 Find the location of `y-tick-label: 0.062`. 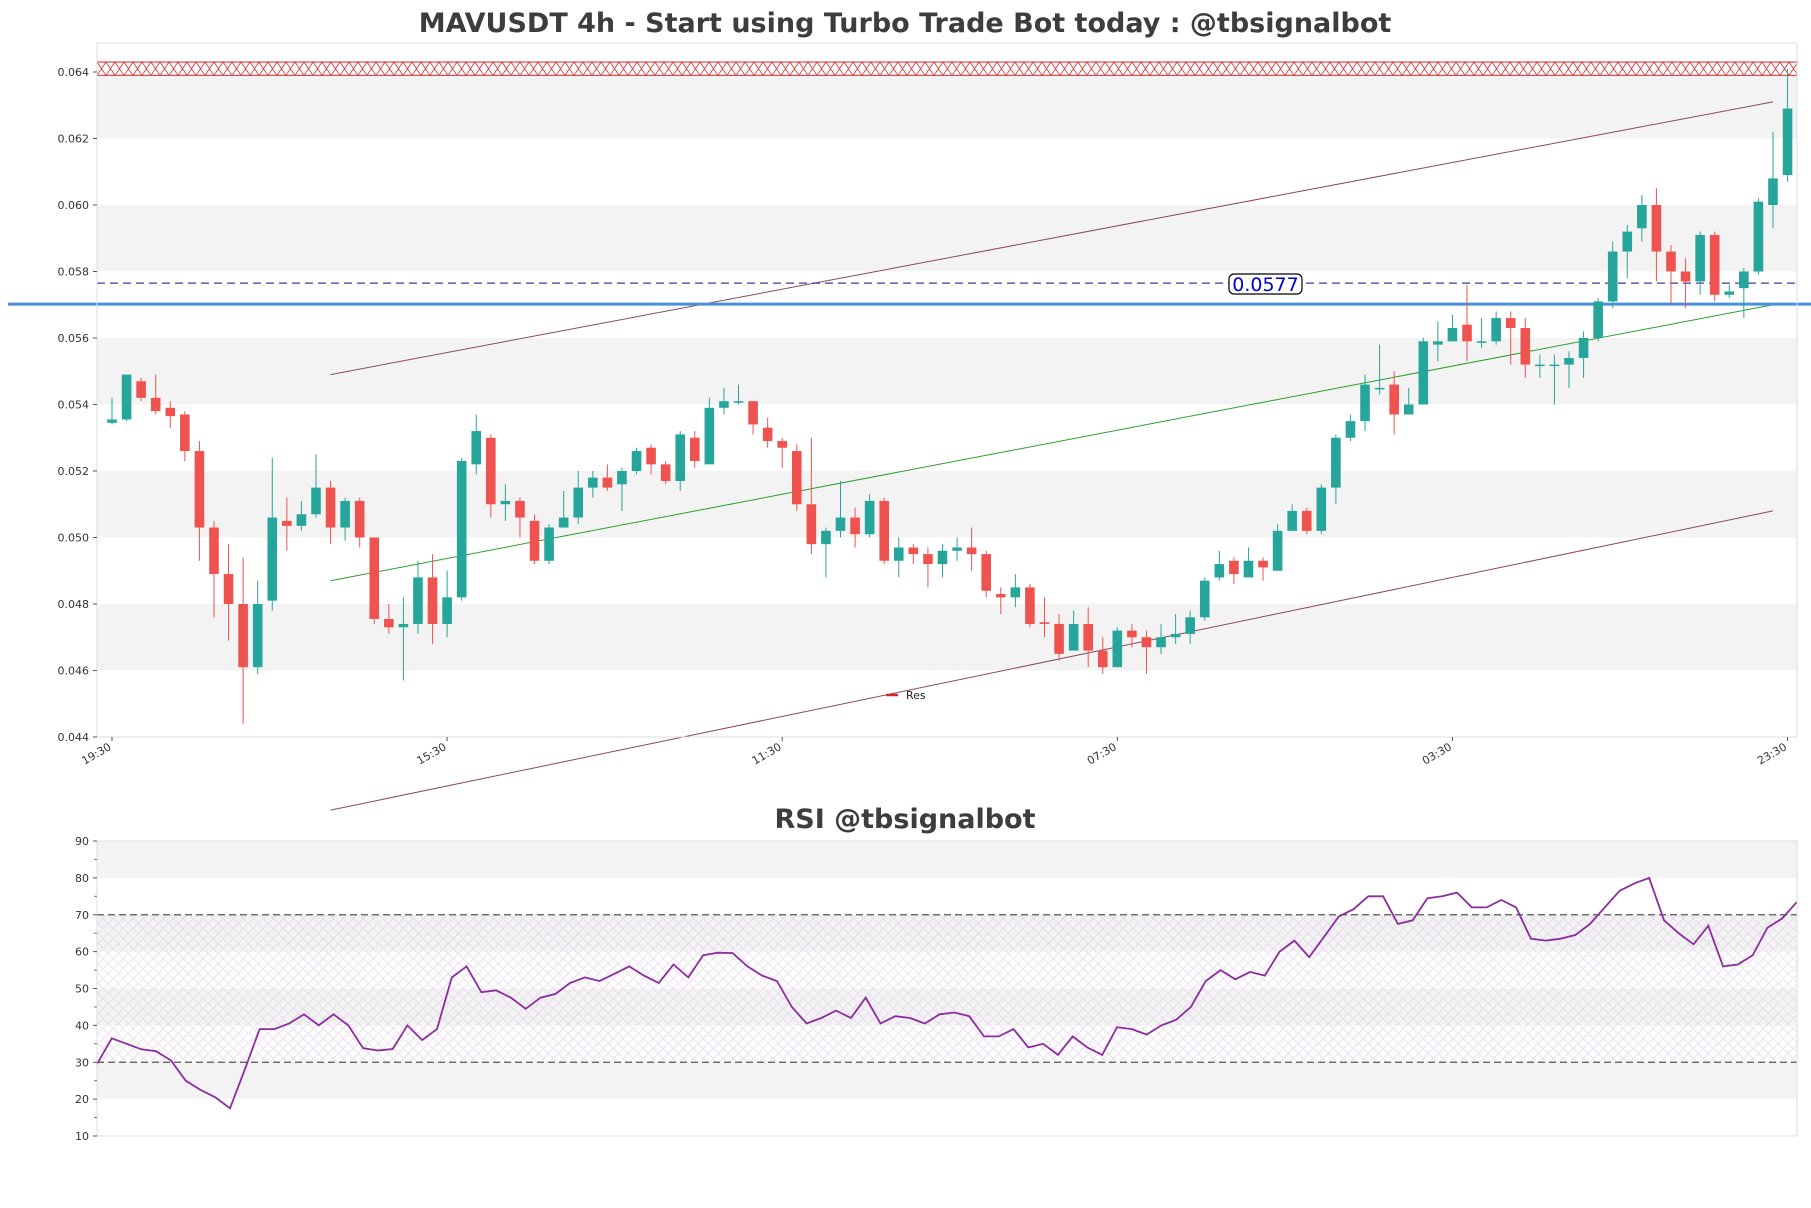

y-tick-label: 0.062 is located at coordinates (74, 139).